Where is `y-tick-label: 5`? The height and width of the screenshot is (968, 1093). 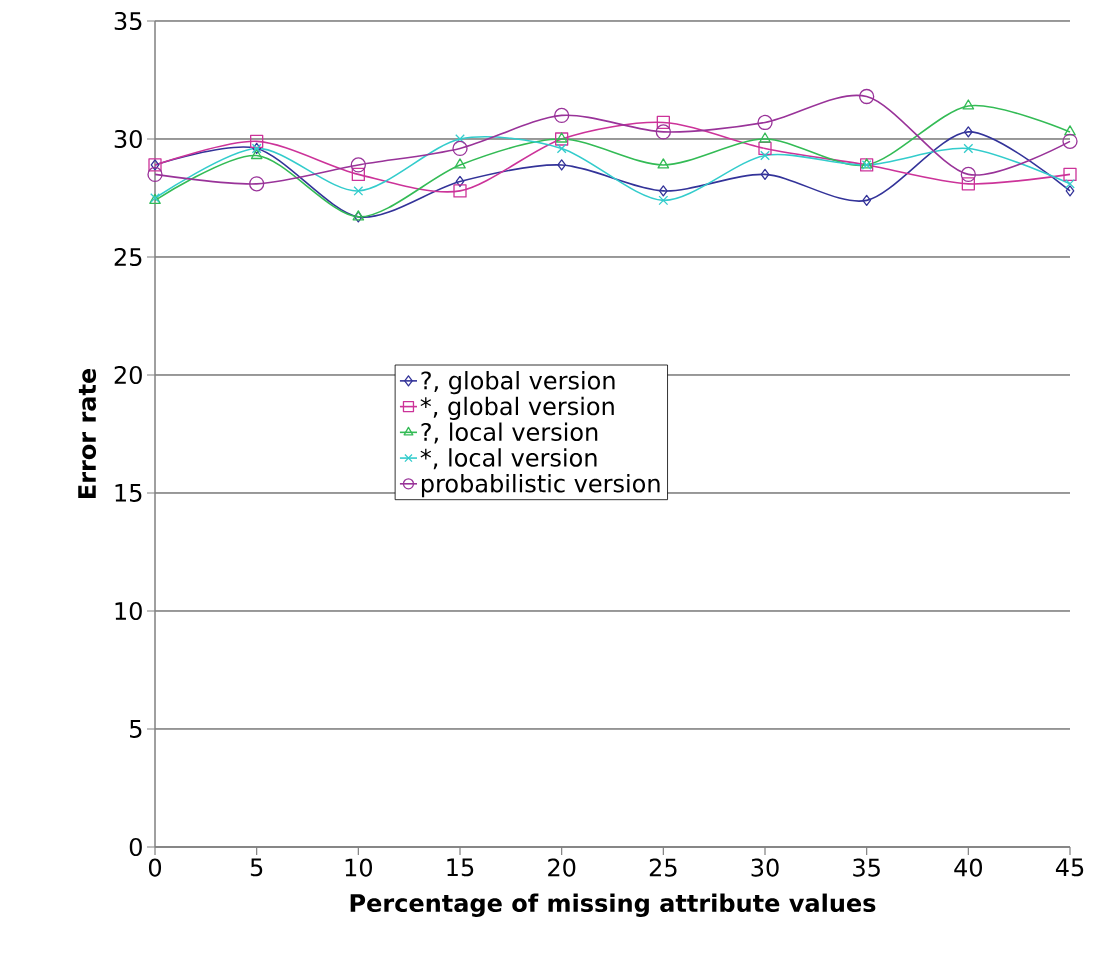 y-tick-label: 5 is located at coordinates (136, 729).